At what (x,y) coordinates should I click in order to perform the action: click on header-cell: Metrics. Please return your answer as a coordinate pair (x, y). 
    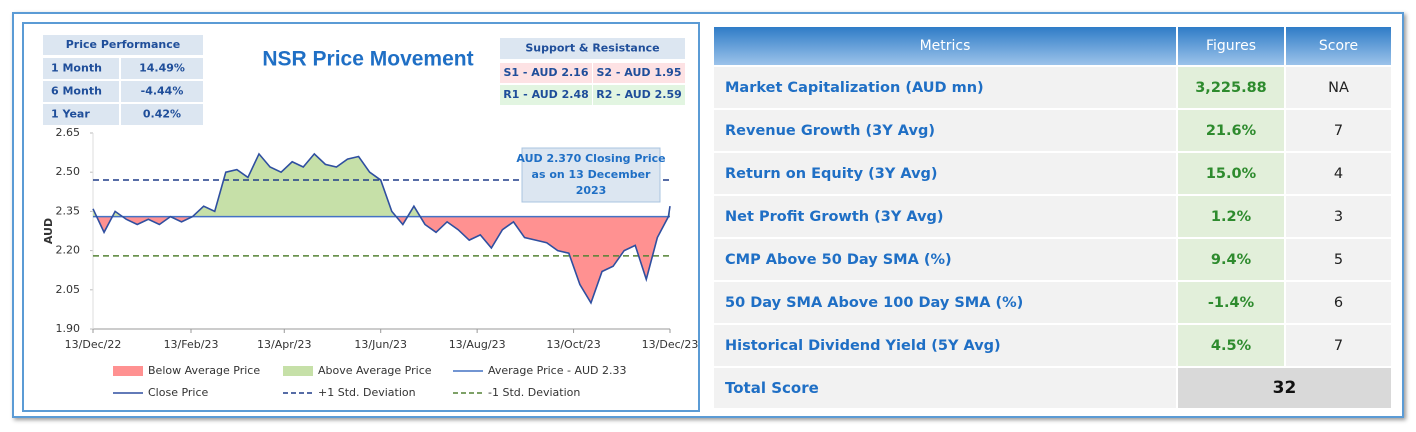
    Looking at the image, I should click on (946, 47).